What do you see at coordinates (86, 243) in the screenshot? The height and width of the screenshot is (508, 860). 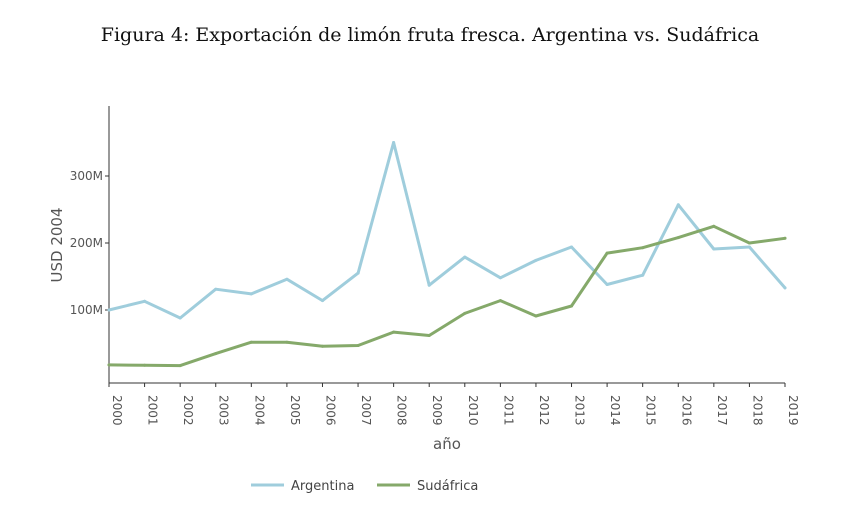 I see `y-tick-label: 200M` at bounding box center [86, 243].